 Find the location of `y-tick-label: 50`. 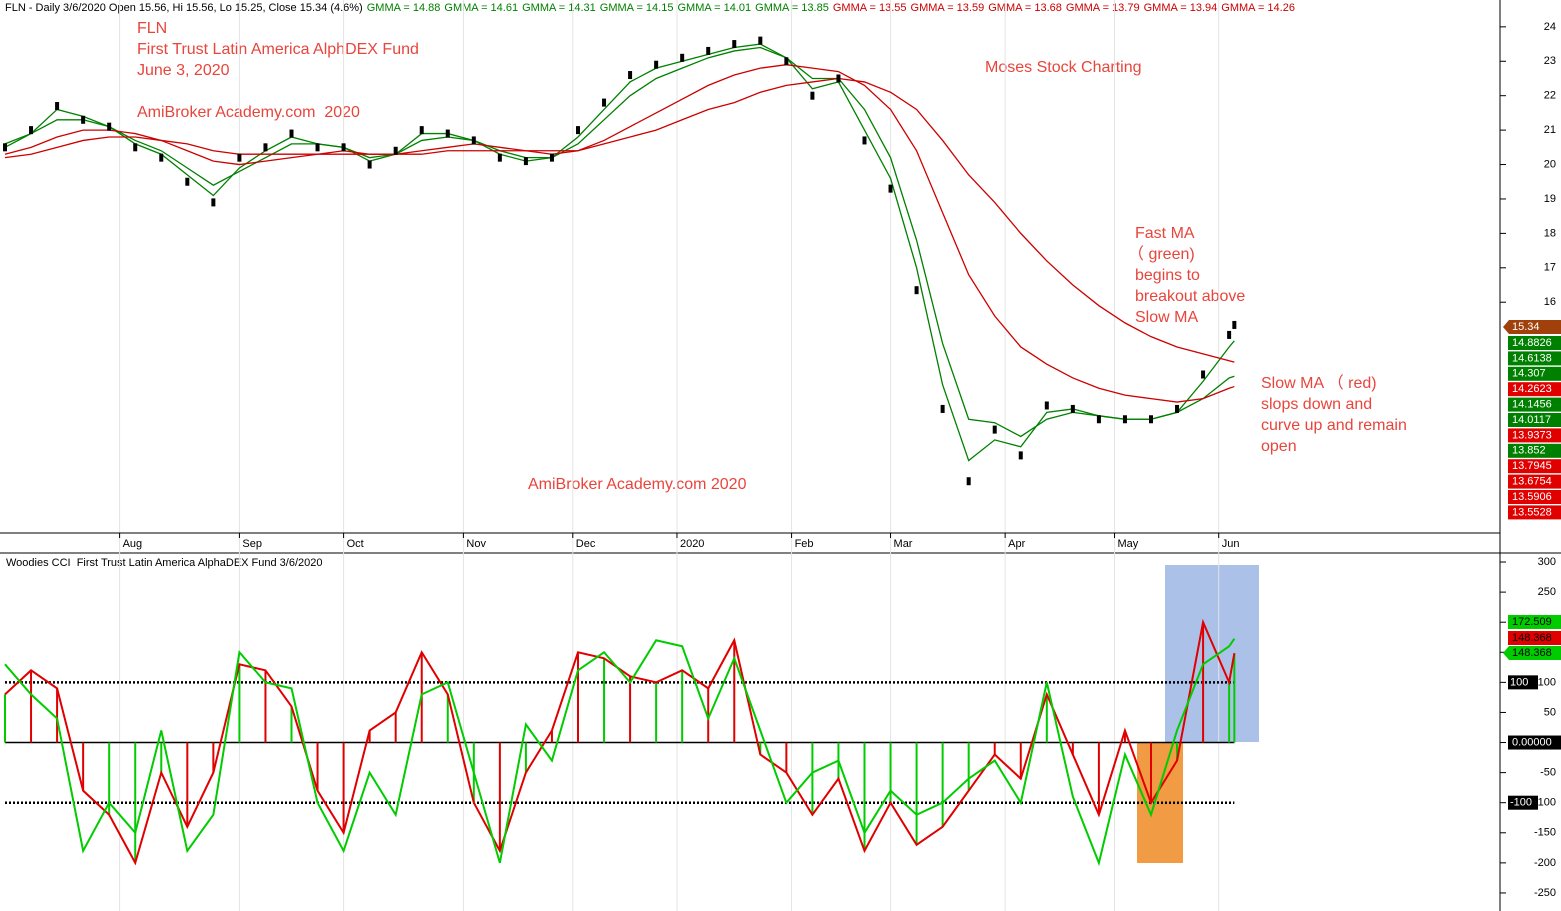

y-tick-label: 50 is located at coordinates (1550, 712).